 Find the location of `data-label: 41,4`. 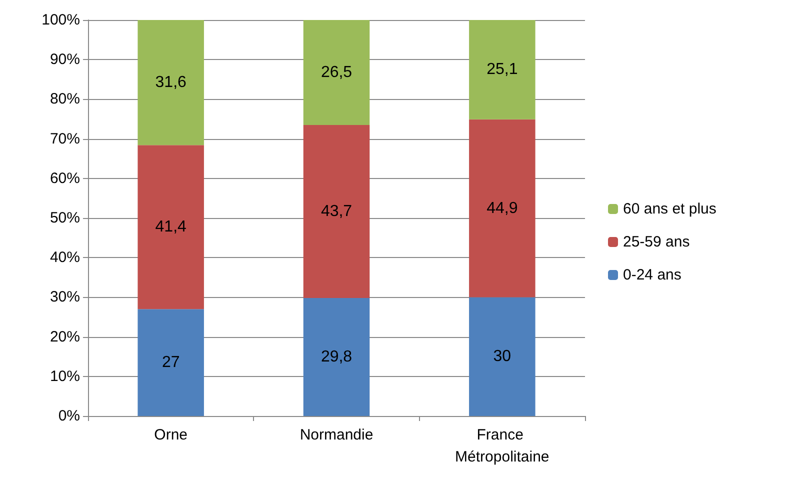

data-label: 41,4 is located at coordinates (171, 227).